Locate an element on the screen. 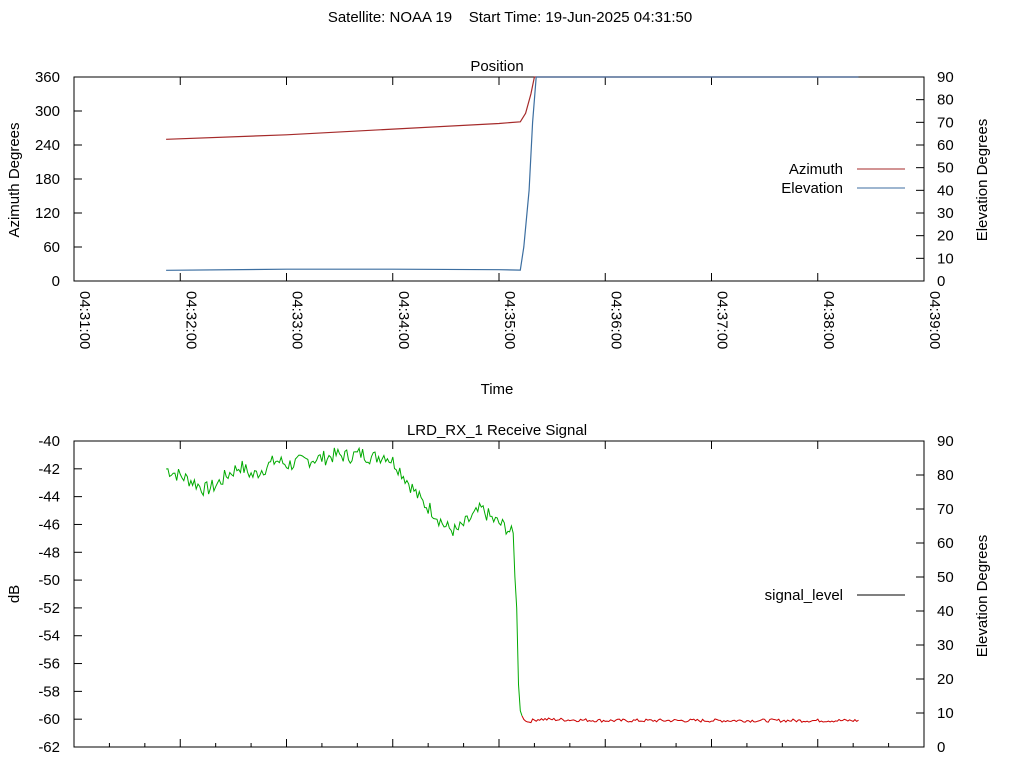 This screenshot has height=768, width=1024. azimuth-tick-label: 120 is located at coordinates (47, 213).